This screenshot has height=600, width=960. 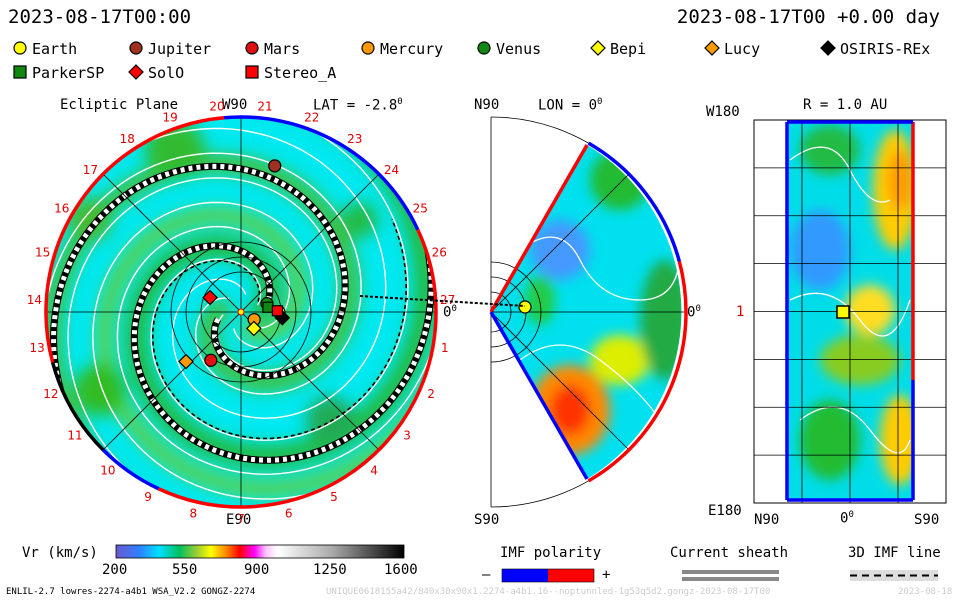 I want to click on sheath-swatch-top, so click(x=730, y=572).